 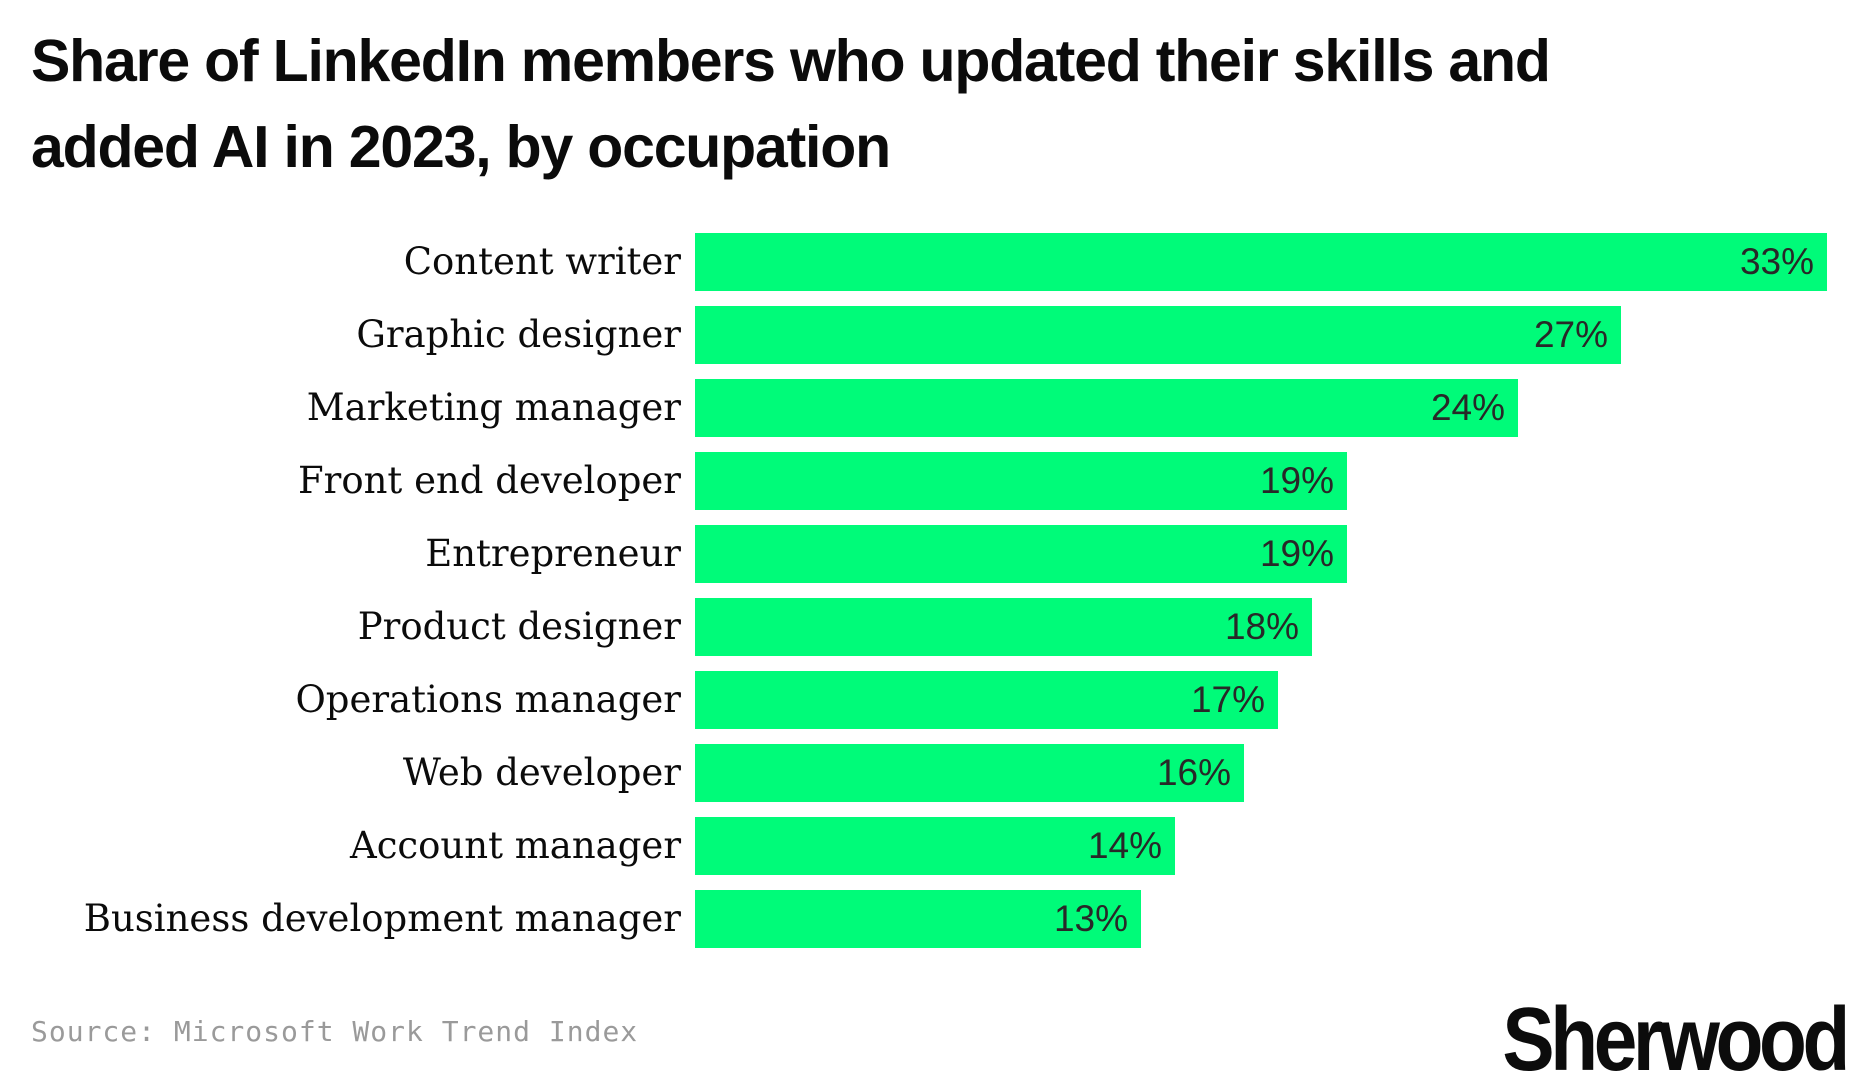 What do you see at coordinates (335, 1031) in the screenshot?
I see `source-note: Source: Microsoft Work Trend Index` at bounding box center [335, 1031].